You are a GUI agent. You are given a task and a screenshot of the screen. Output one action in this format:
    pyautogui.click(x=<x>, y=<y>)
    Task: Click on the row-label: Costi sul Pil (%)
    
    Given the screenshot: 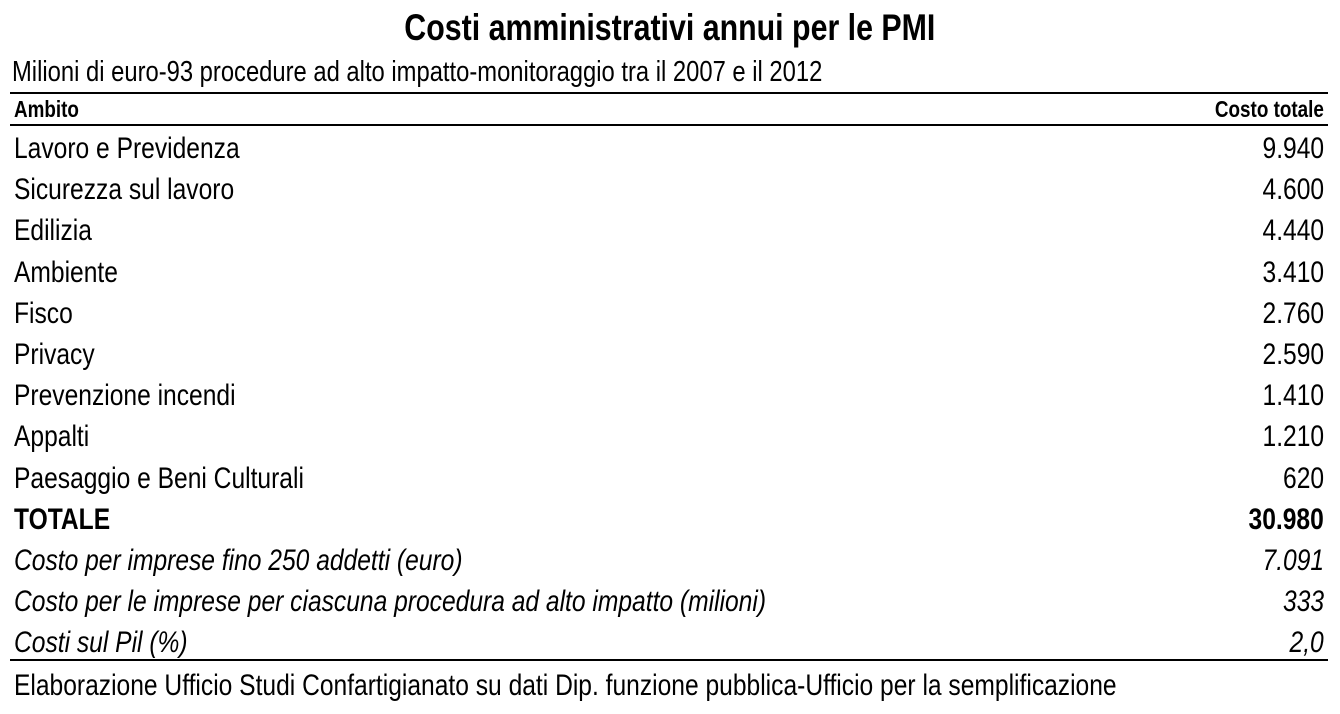 What is the action you would take?
    pyautogui.click(x=101, y=643)
    